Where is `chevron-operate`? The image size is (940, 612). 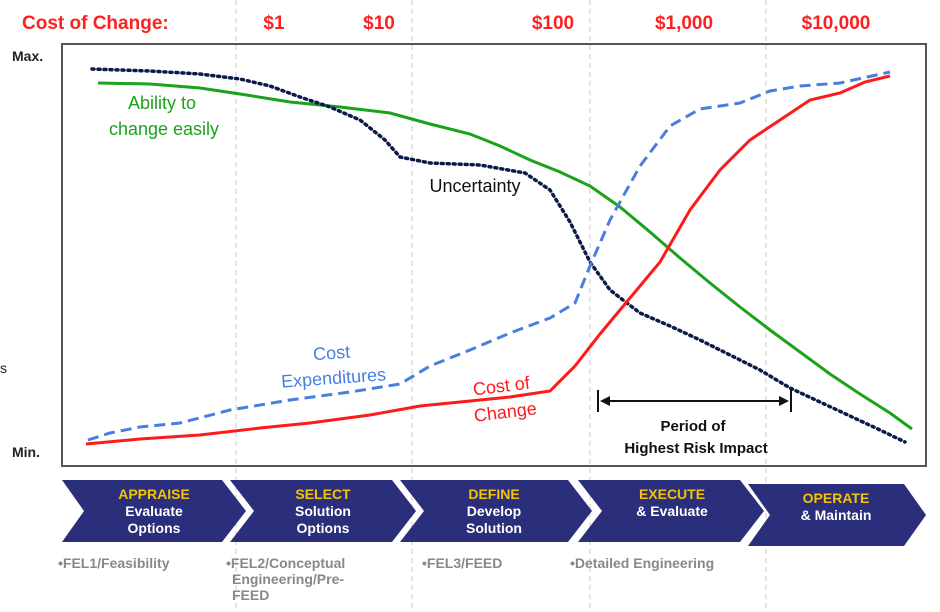 chevron-operate is located at coordinates (837, 515).